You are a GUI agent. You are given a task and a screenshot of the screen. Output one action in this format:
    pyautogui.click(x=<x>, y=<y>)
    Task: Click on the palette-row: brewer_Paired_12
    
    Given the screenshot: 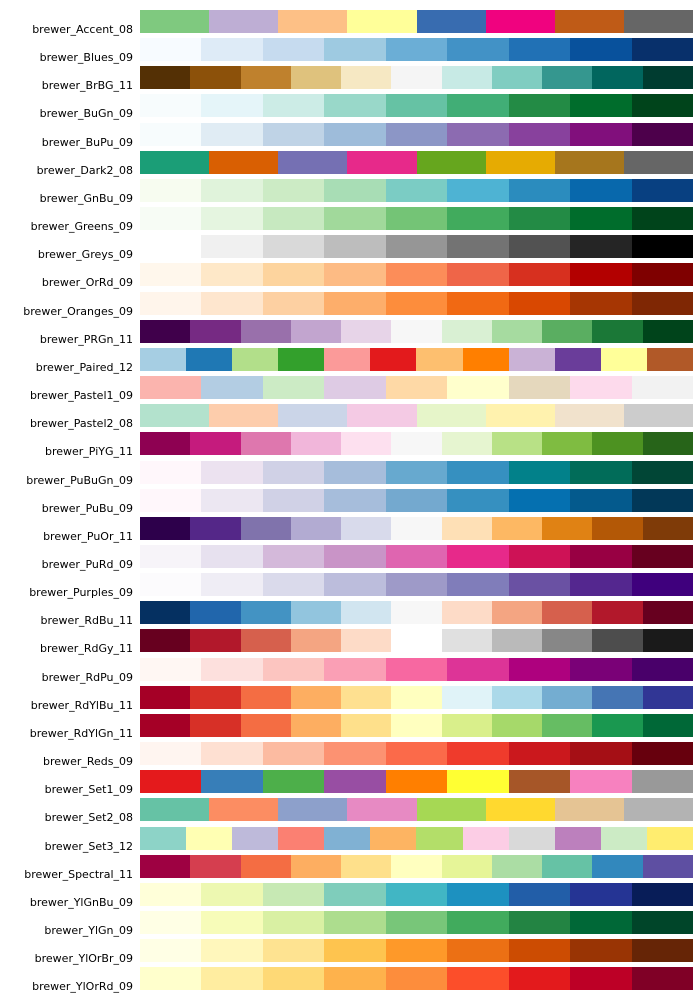 What is the action you would take?
    pyautogui.click(x=350, y=361)
    